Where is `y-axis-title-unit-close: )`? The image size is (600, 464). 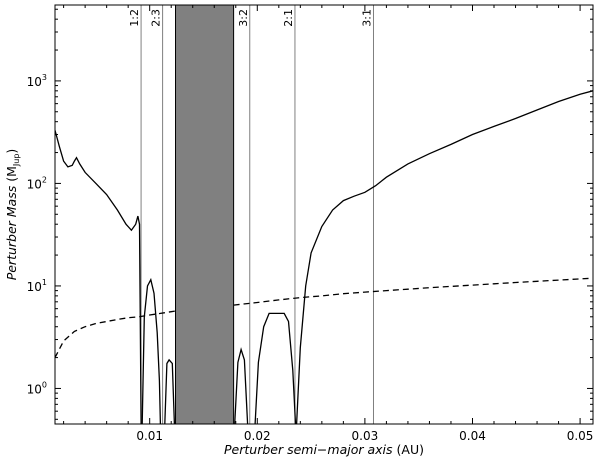 y-axis-title-unit-close: ) is located at coordinates (11, 151).